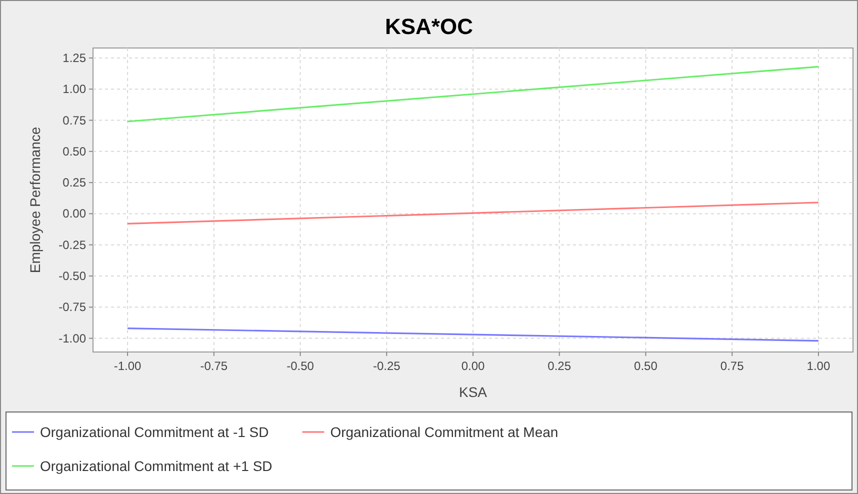 Image resolution: width=858 pixels, height=494 pixels. What do you see at coordinates (156, 466) in the screenshot?
I see `legend-label: Organizational Commitment at +1 SD` at bounding box center [156, 466].